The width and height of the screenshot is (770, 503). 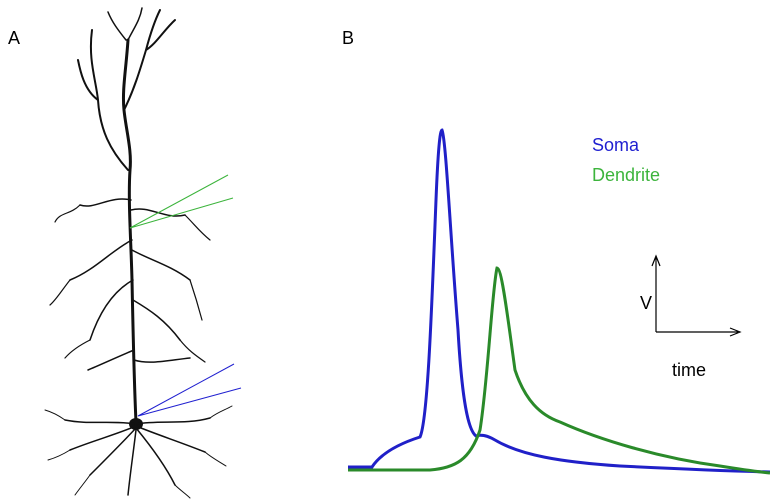 I want to click on legend-entry: Soma, so click(x=616, y=145).